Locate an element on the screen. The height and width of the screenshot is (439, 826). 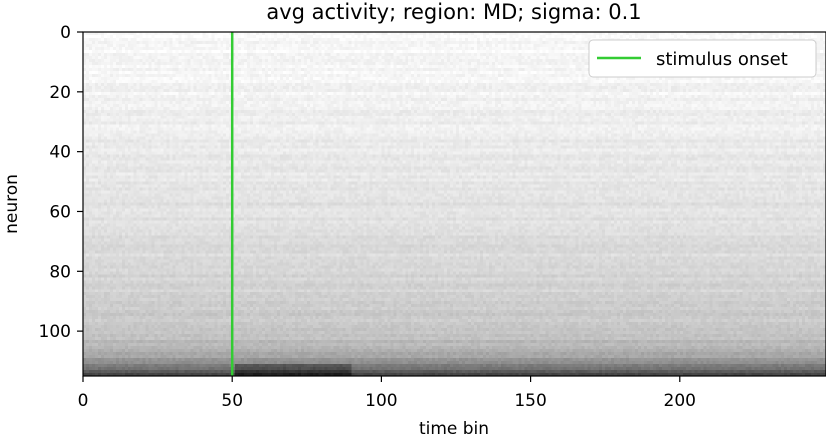
x-tick-label: 150 is located at coordinates (530, 401).